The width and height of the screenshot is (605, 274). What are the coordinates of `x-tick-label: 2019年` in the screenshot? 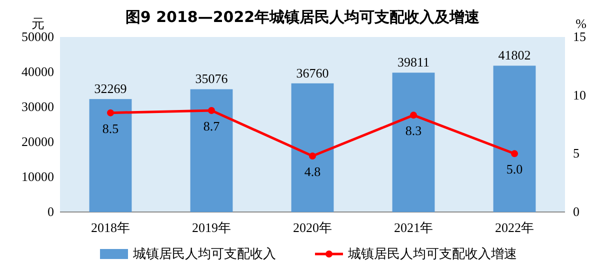 It's located at (211, 227).